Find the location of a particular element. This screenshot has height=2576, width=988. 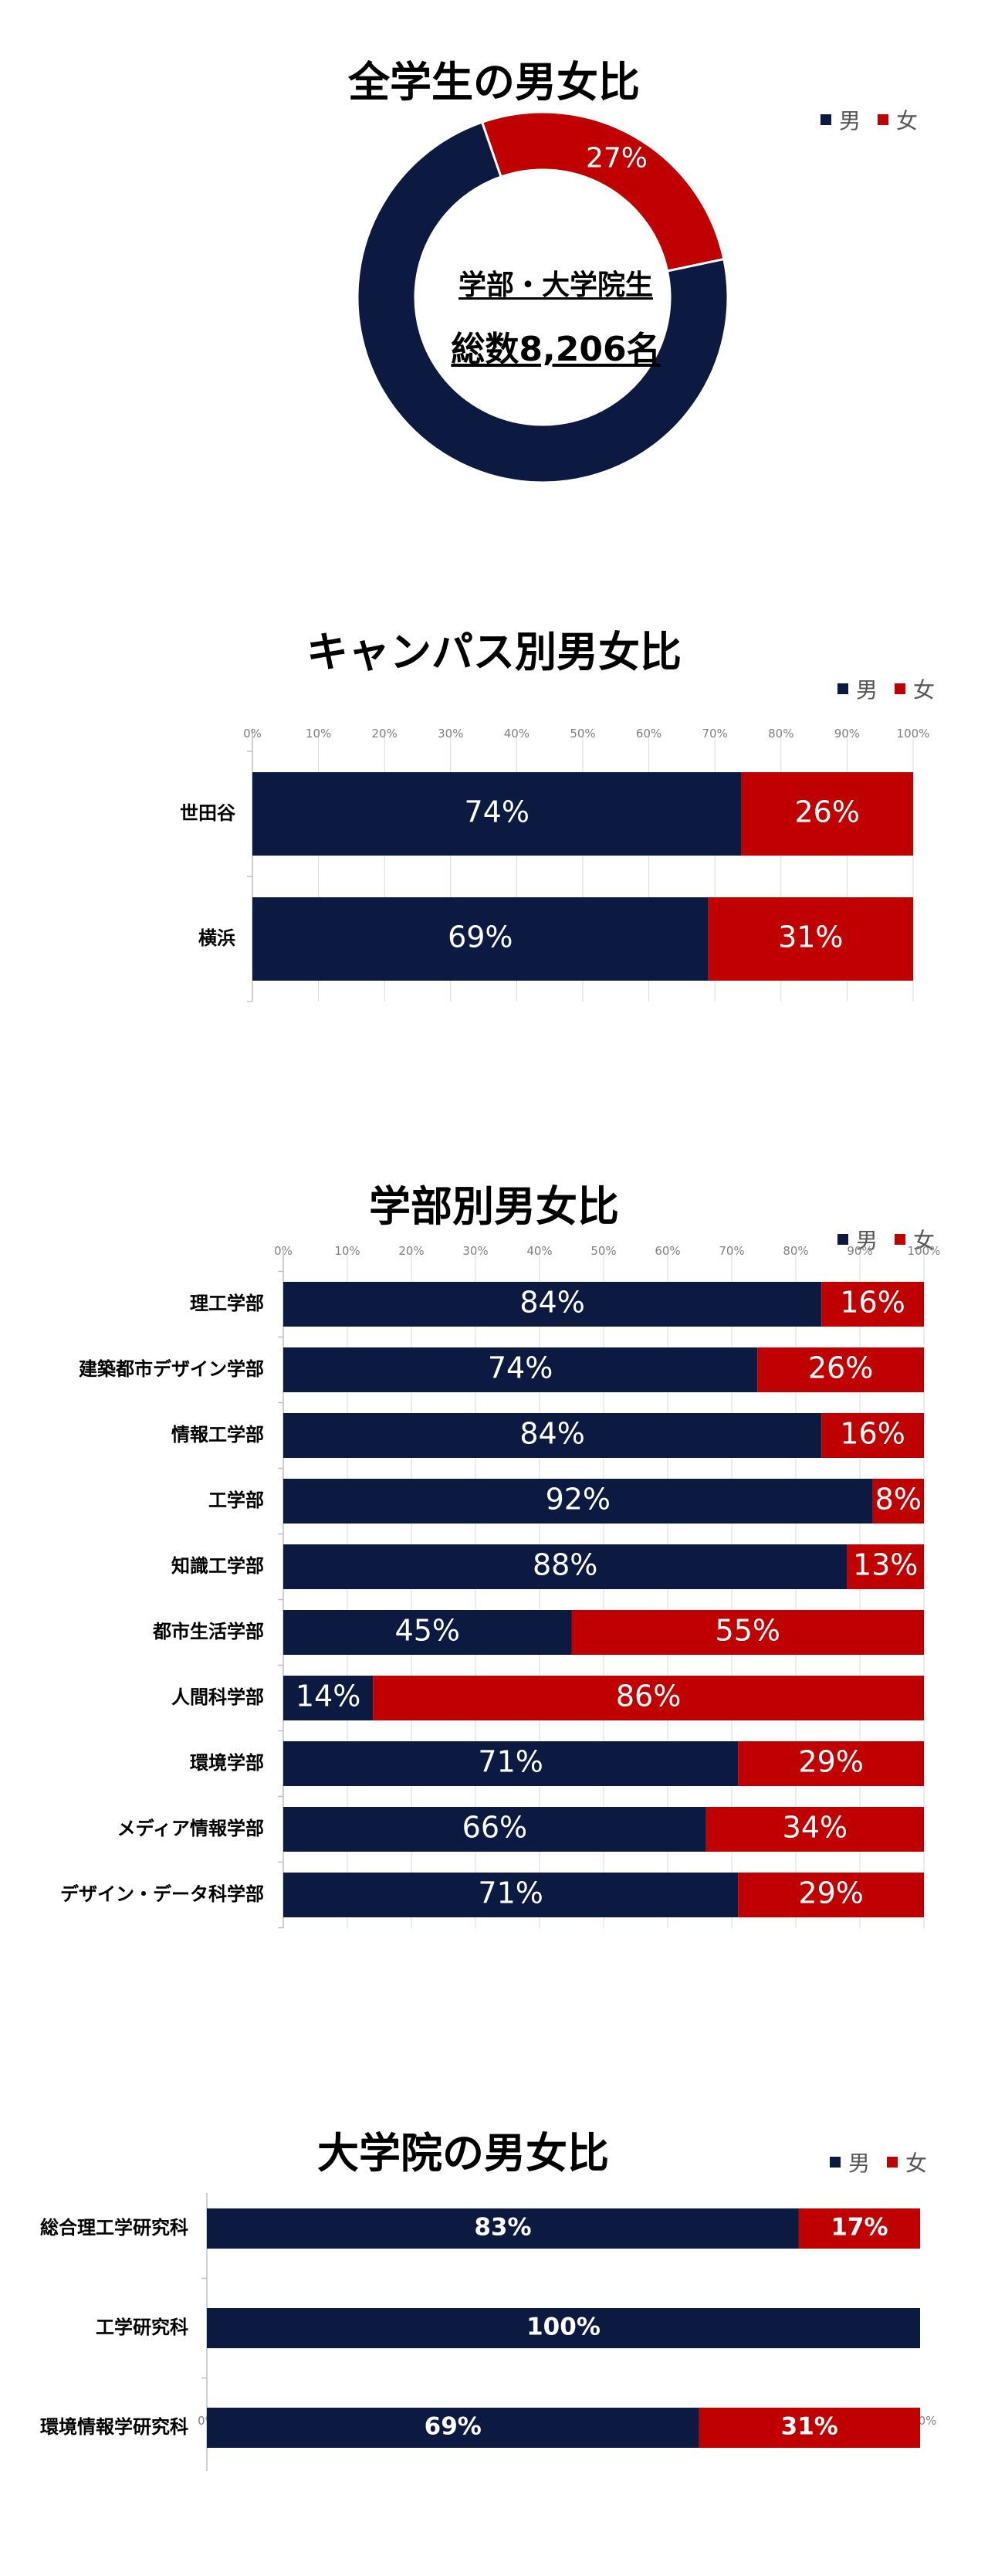

category-label: 人間科学部 is located at coordinates (217, 1697).